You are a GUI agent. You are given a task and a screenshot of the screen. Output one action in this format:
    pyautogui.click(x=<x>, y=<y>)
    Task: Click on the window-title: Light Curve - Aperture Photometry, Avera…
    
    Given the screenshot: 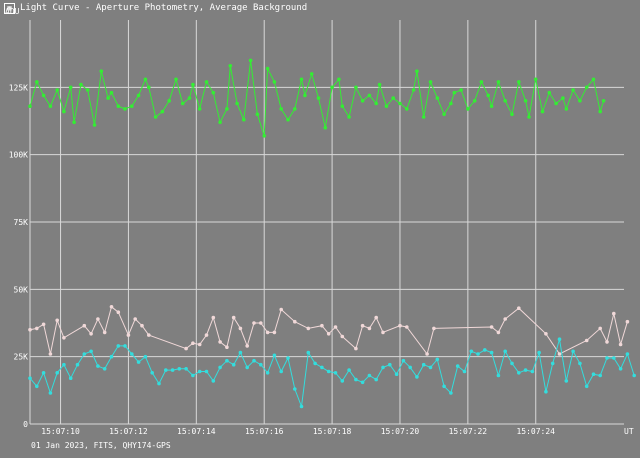 What is the action you would take?
    pyautogui.click(x=164, y=8)
    